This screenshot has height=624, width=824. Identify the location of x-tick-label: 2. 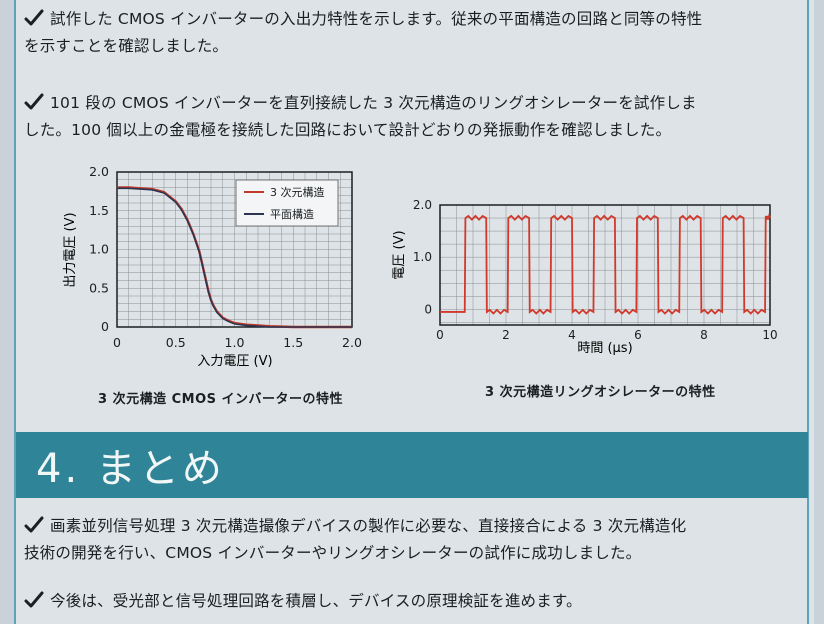
(506, 335).